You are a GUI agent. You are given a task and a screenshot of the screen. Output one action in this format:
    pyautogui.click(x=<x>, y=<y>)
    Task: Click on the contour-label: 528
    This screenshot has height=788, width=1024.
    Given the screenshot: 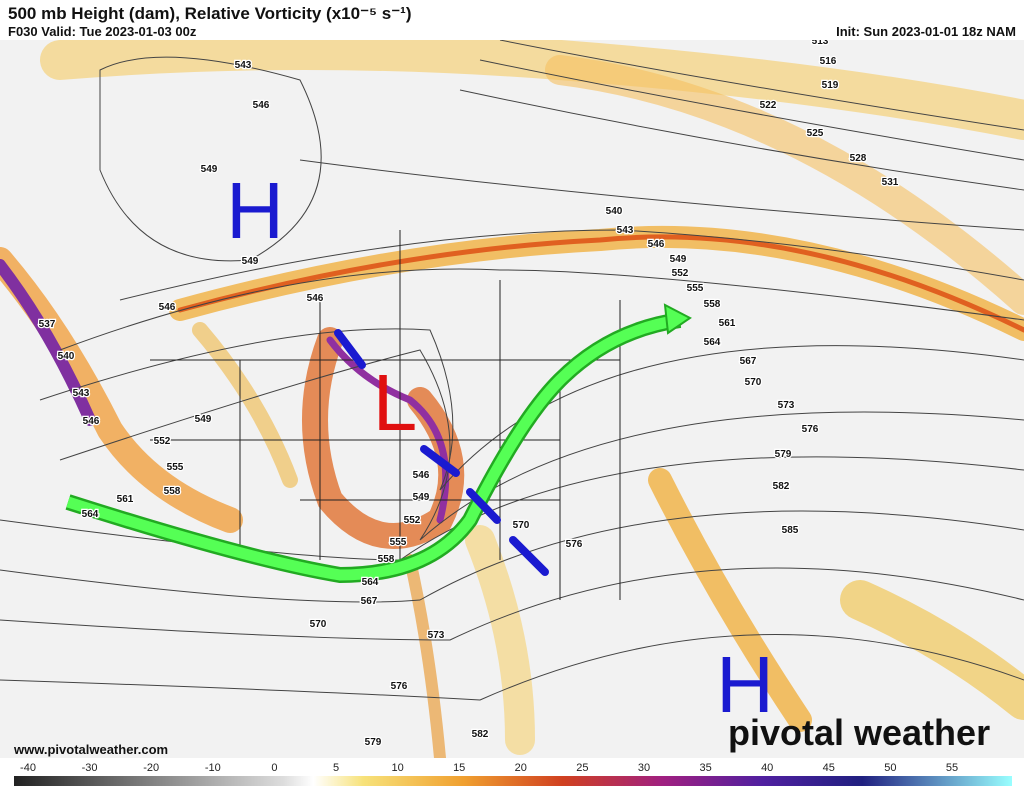 What is the action you would take?
    pyautogui.click(x=858, y=158)
    